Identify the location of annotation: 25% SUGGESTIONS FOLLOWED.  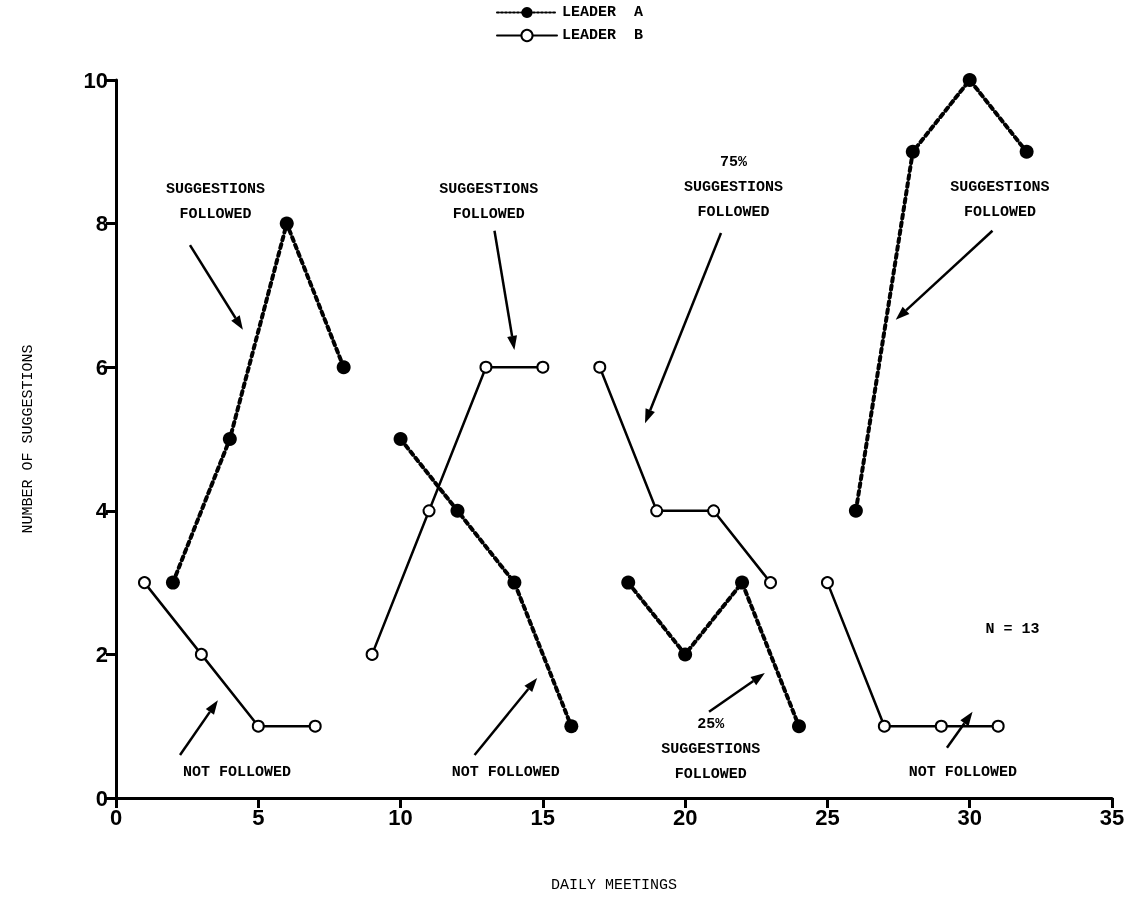
(711, 750).